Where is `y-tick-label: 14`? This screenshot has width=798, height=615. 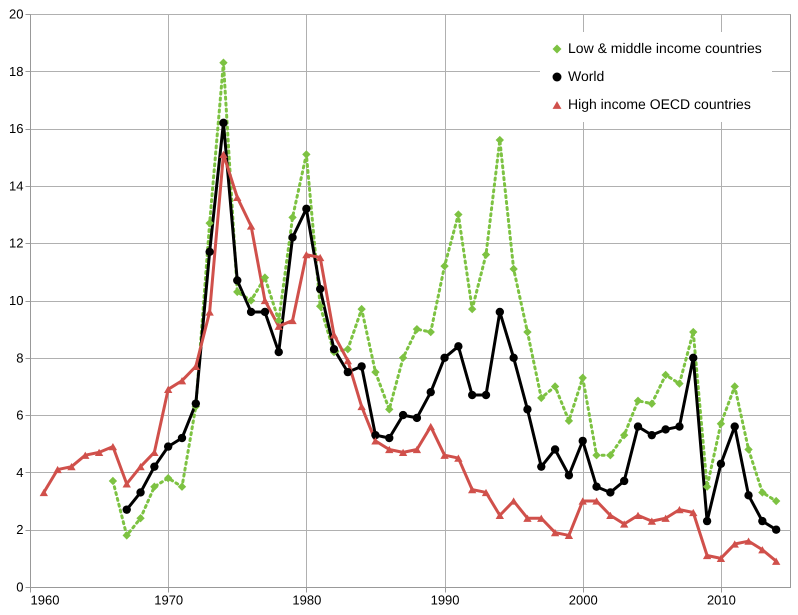 y-tick-label: 14 is located at coordinates (16, 186).